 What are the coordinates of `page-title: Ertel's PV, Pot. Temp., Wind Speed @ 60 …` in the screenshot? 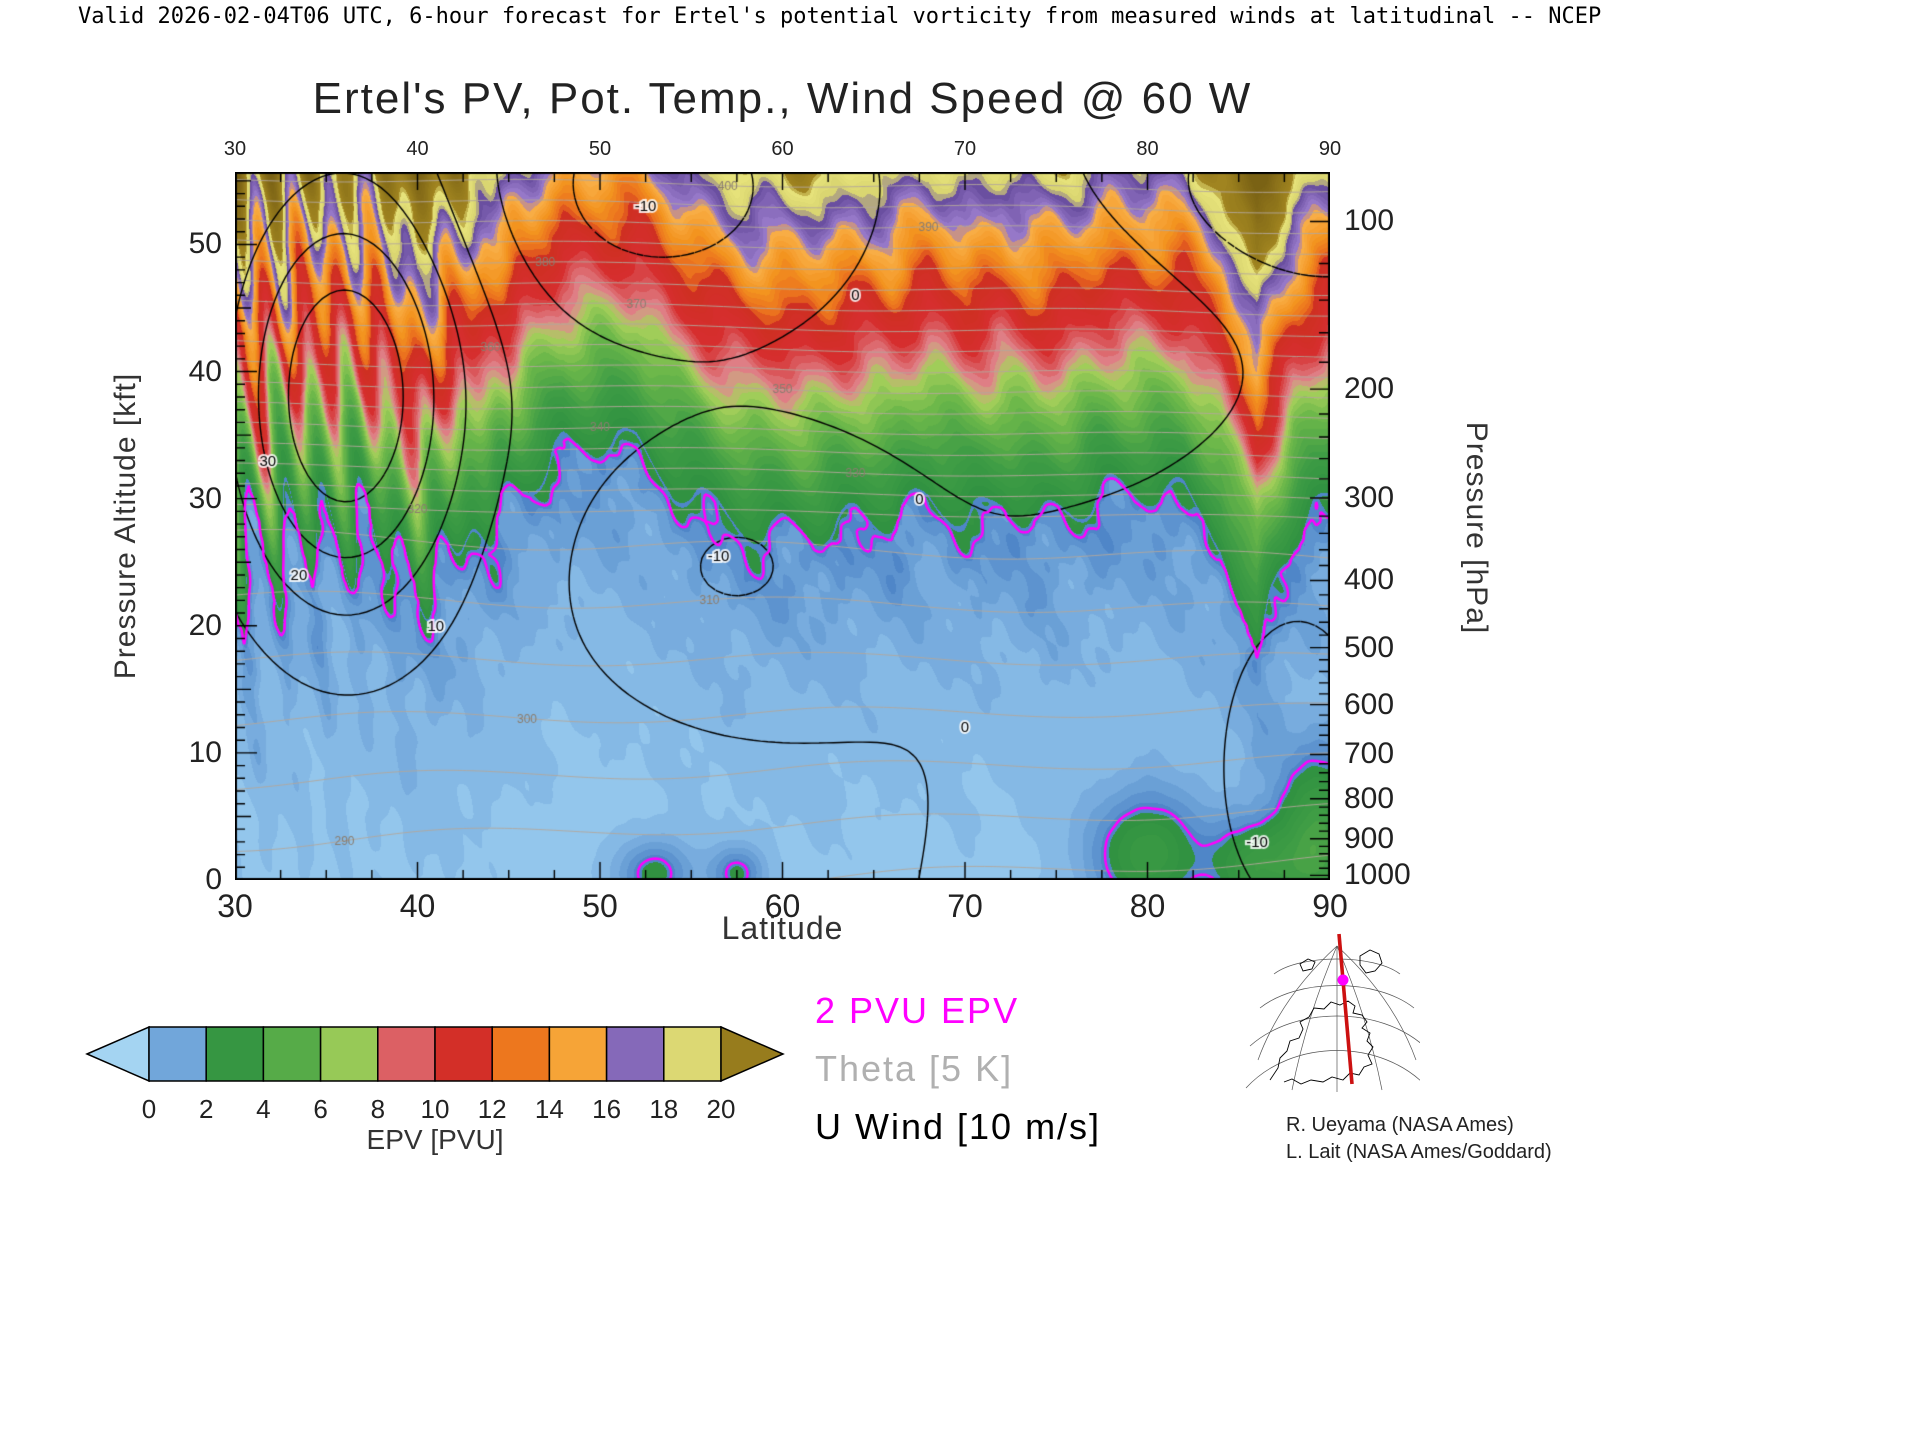 It's located at (782, 98).